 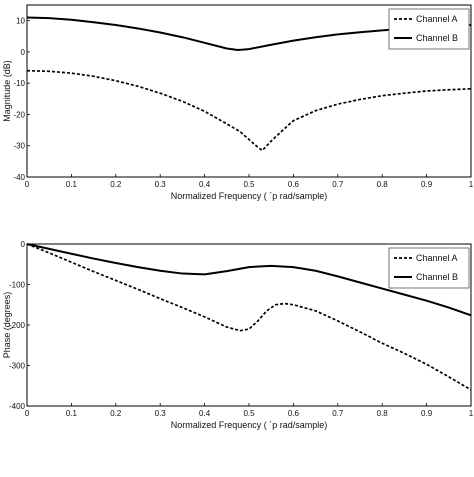 I want to click on magnitude-y-tick-label: 10, so click(x=20, y=21).